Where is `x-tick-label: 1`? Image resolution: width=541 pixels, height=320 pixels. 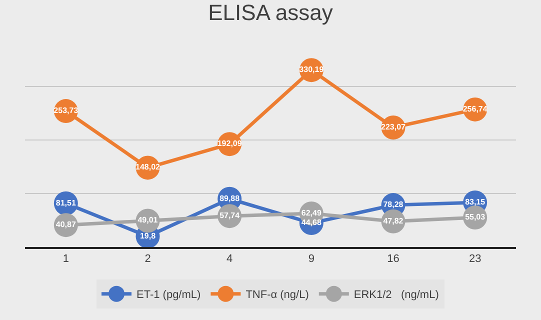
x-tick-label: 1 is located at coordinates (65, 258).